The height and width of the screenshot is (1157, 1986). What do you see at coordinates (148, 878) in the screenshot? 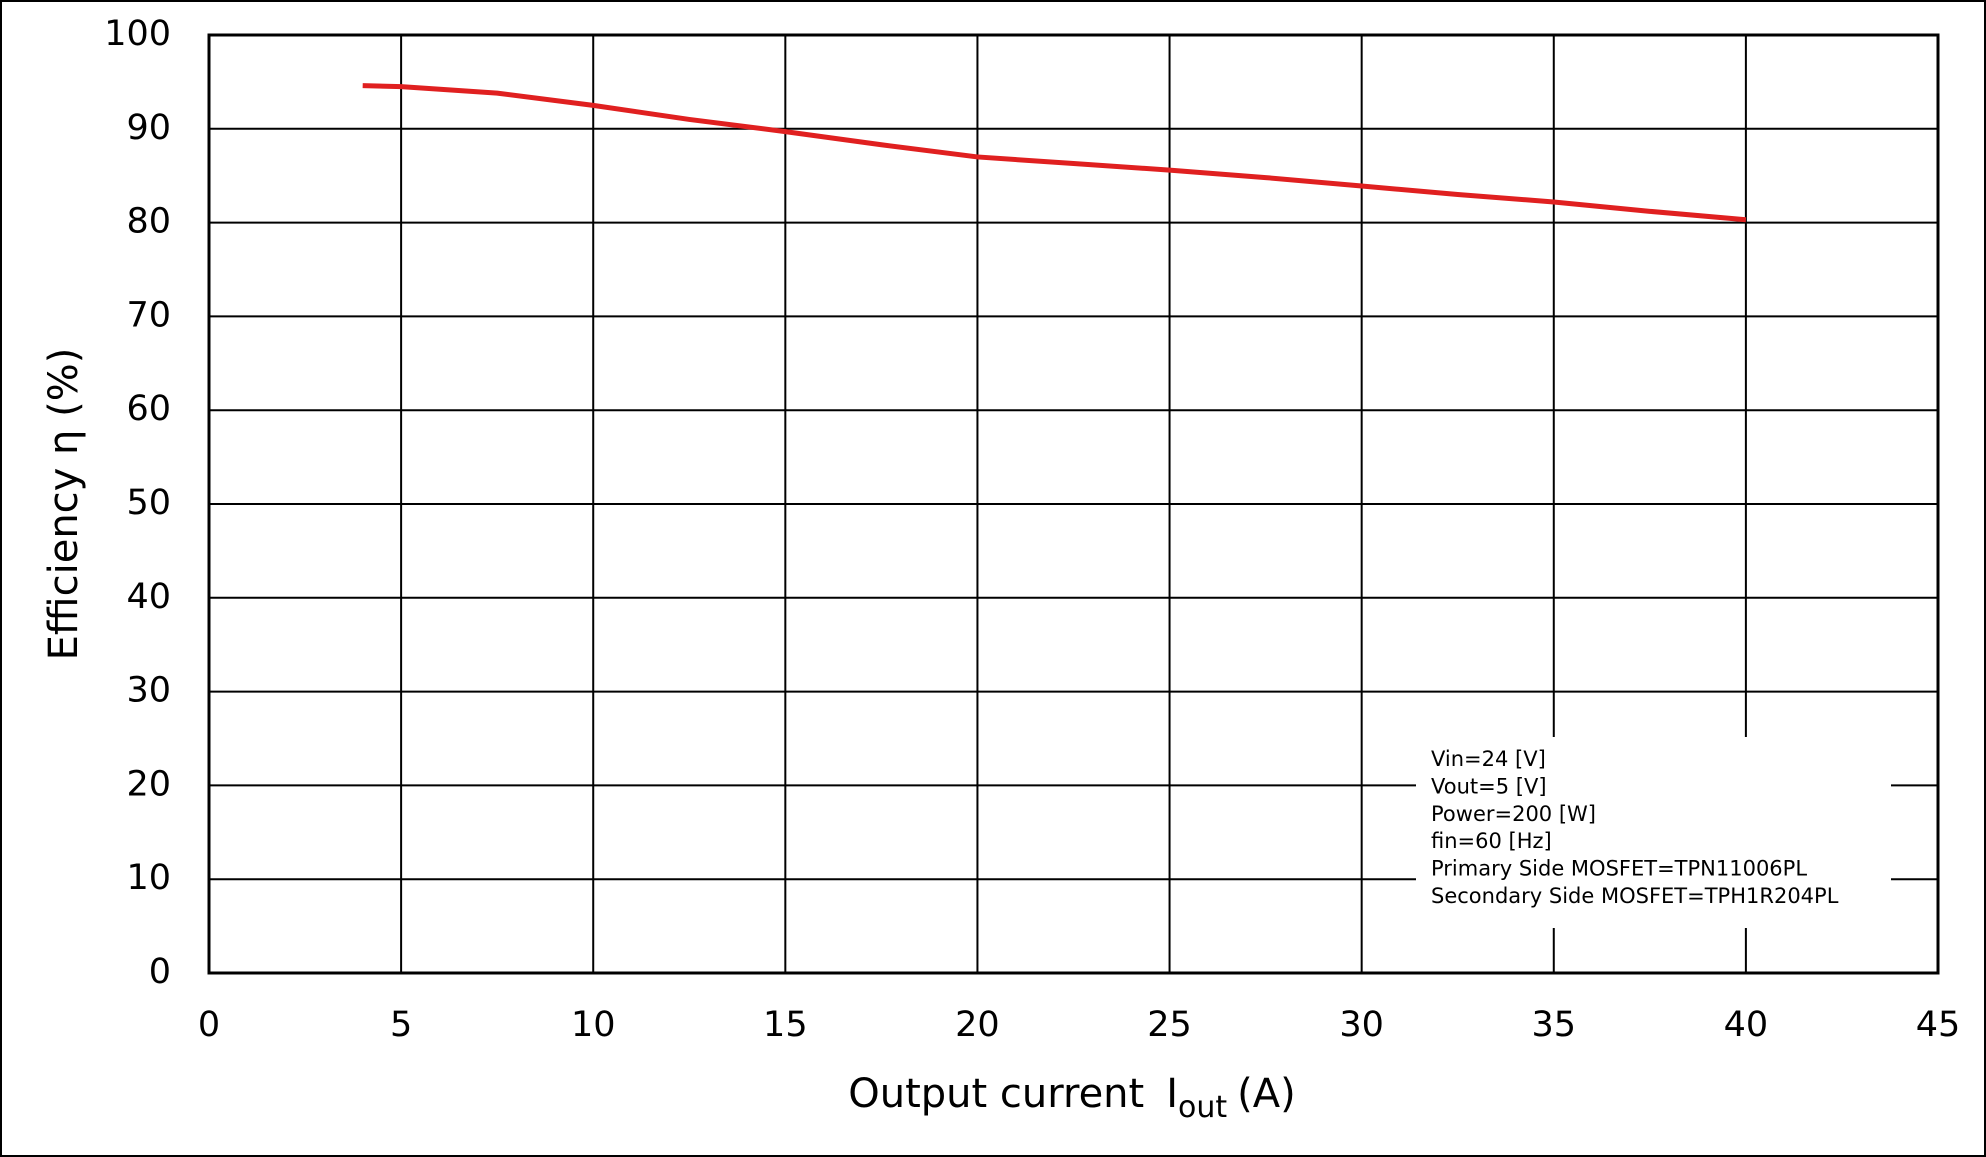
I see `y-tick-label: 10` at bounding box center [148, 878].